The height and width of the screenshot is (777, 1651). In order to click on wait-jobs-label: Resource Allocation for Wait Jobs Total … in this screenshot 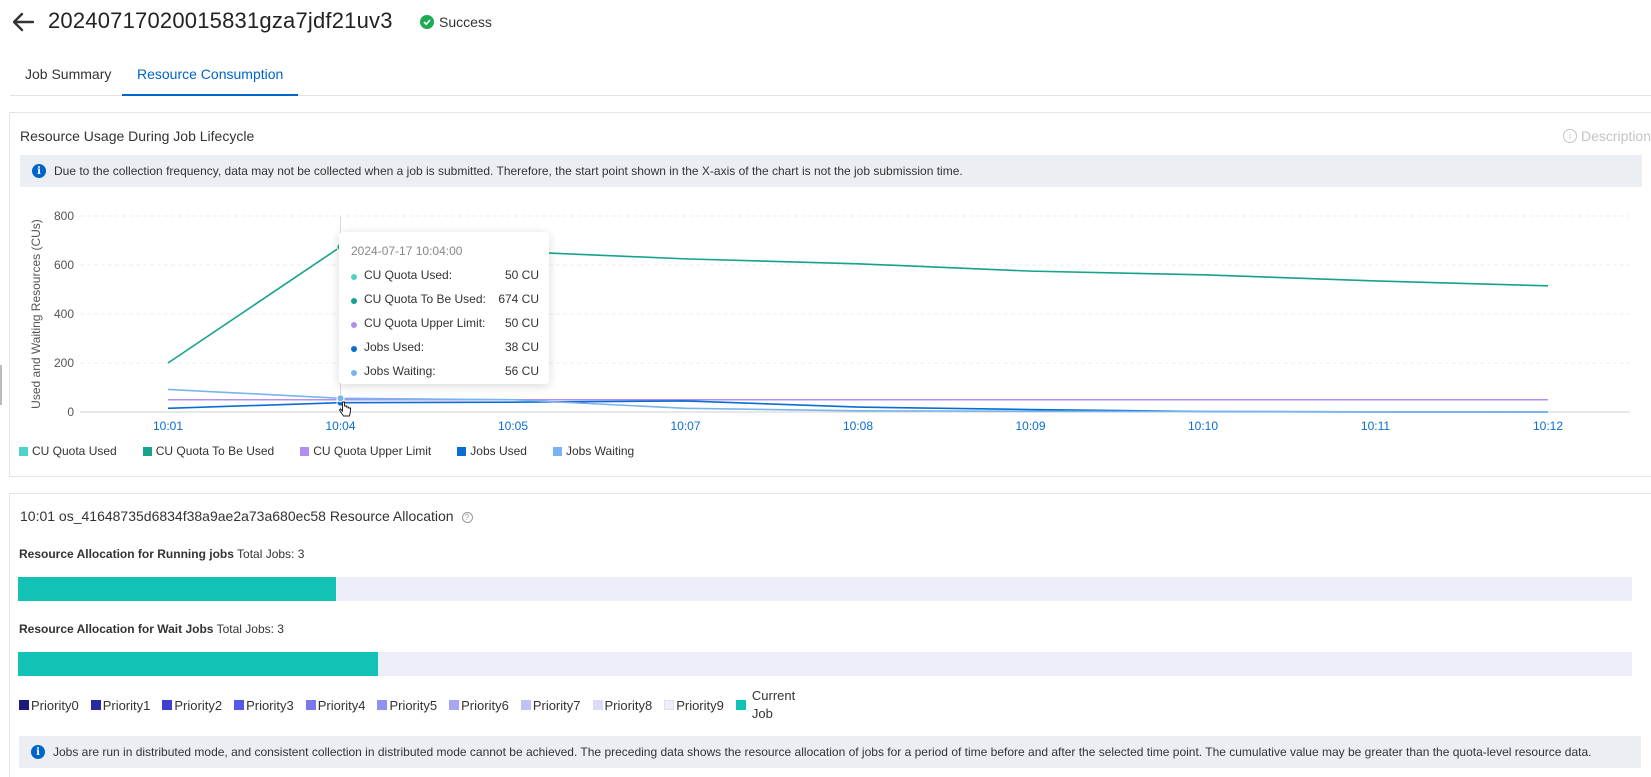, I will do `click(151, 629)`.